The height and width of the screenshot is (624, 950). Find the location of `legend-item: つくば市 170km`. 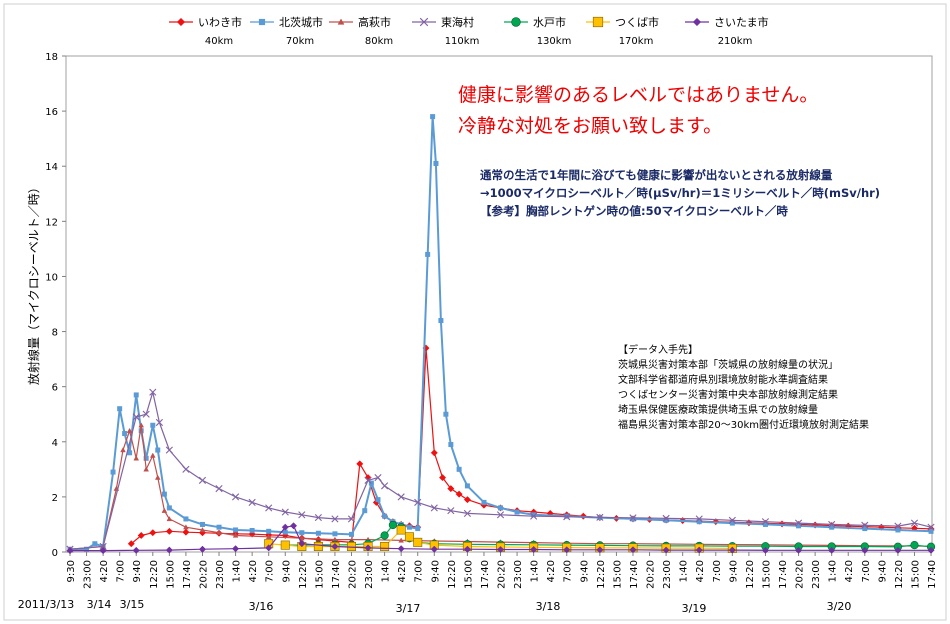

legend-item: つくば市 170km is located at coordinates (622, 31).